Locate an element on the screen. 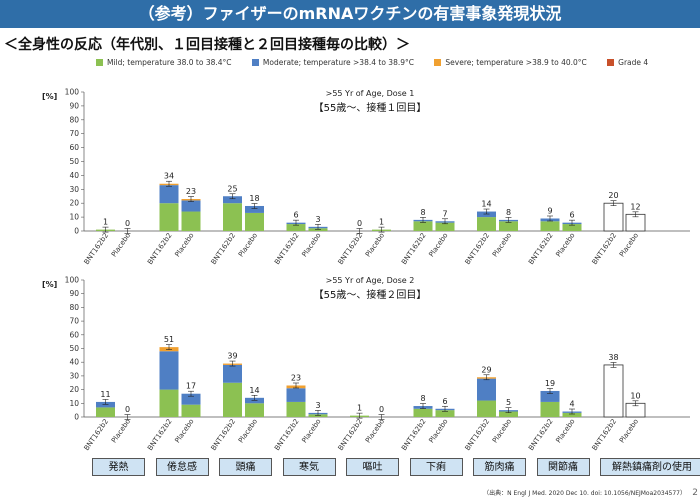 The width and height of the screenshot is (700, 499). category-label-1: 発熱 is located at coordinates (118, 467).